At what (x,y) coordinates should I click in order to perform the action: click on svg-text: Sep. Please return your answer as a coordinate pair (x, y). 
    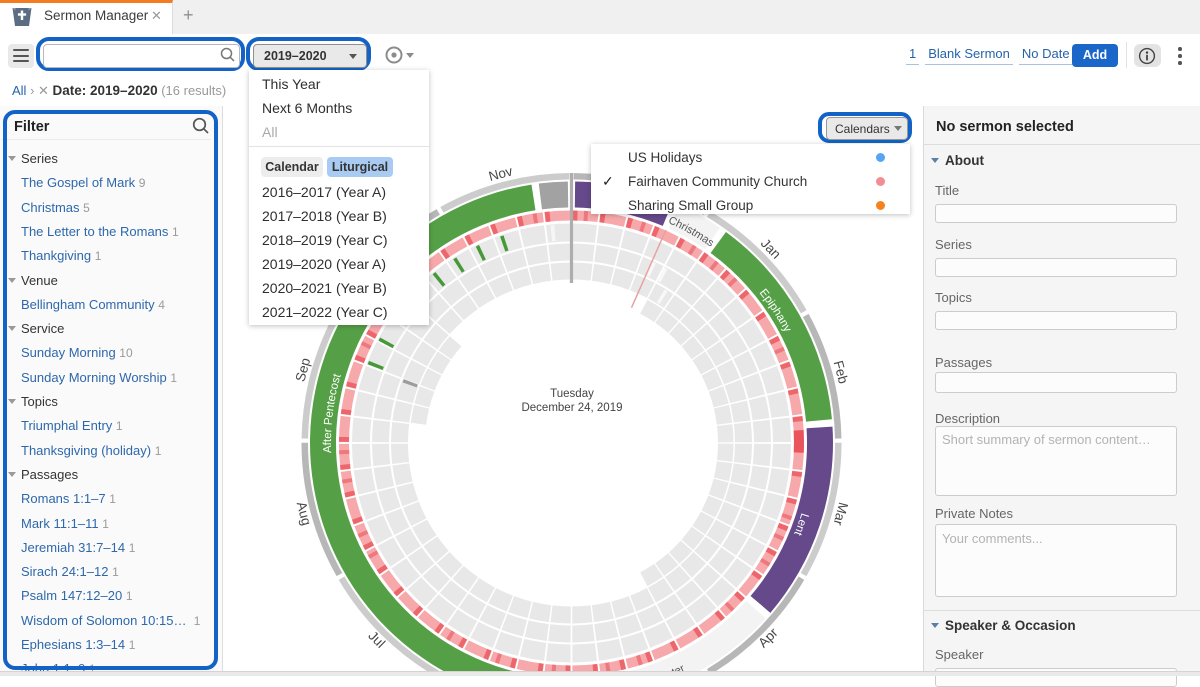
    Looking at the image, I should click on (303, 369).